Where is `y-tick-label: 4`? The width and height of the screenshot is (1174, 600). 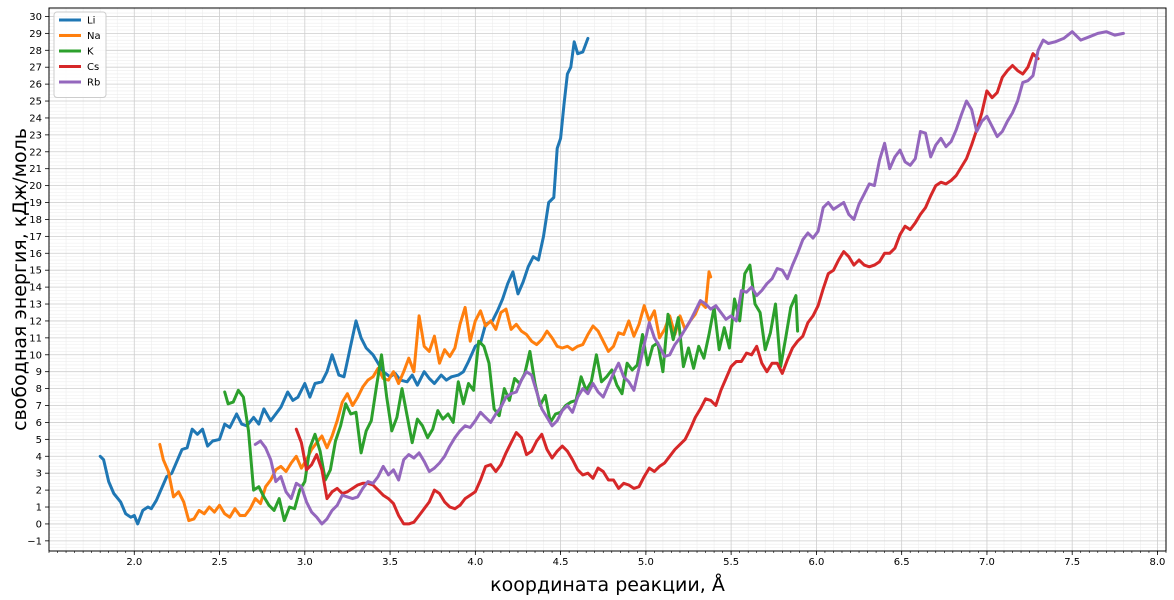
y-tick-label: 4 is located at coordinates (39, 457).